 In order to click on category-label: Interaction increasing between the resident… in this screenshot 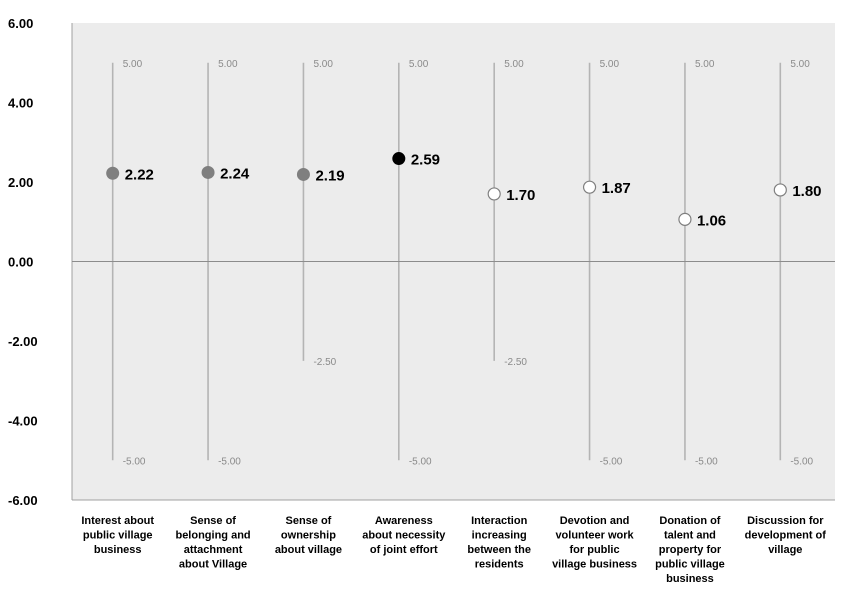, I will do `click(499, 543)`.